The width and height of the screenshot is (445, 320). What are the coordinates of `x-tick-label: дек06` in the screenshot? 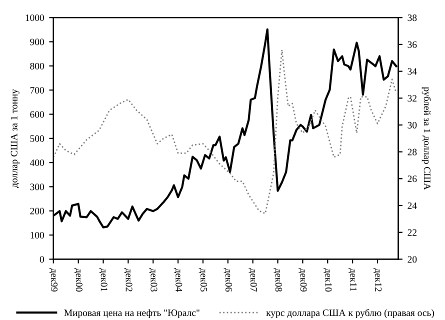 It's located at (228, 280).